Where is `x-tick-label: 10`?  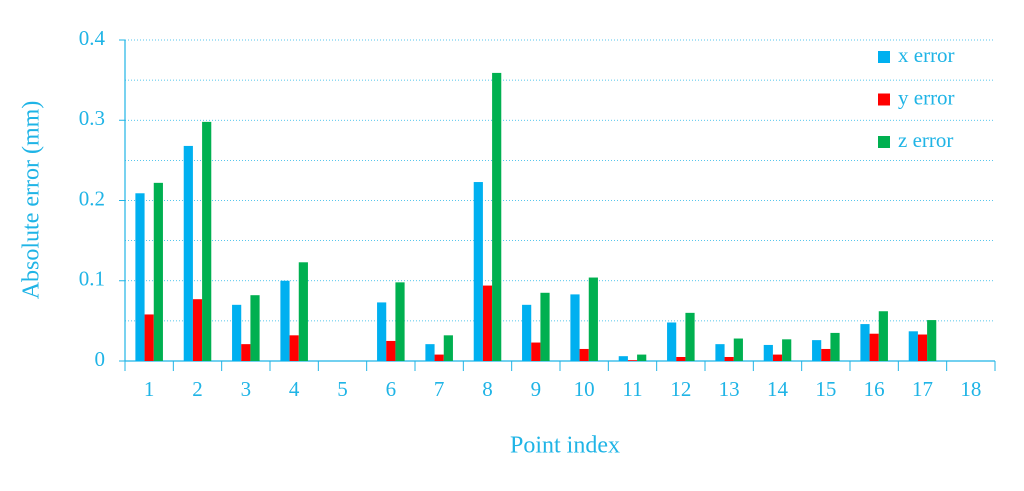 x-tick-label: 10 is located at coordinates (584, 389).